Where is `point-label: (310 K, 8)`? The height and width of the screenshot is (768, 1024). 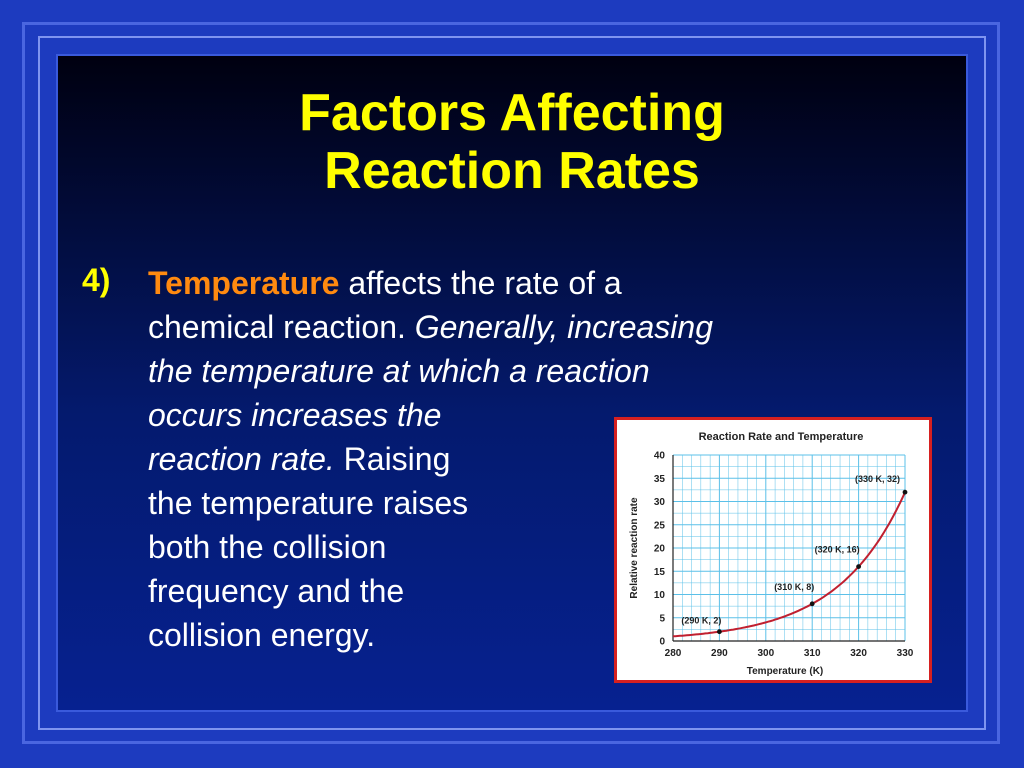 point-label: (310 K, 8) is located at coordinates (794, 587).